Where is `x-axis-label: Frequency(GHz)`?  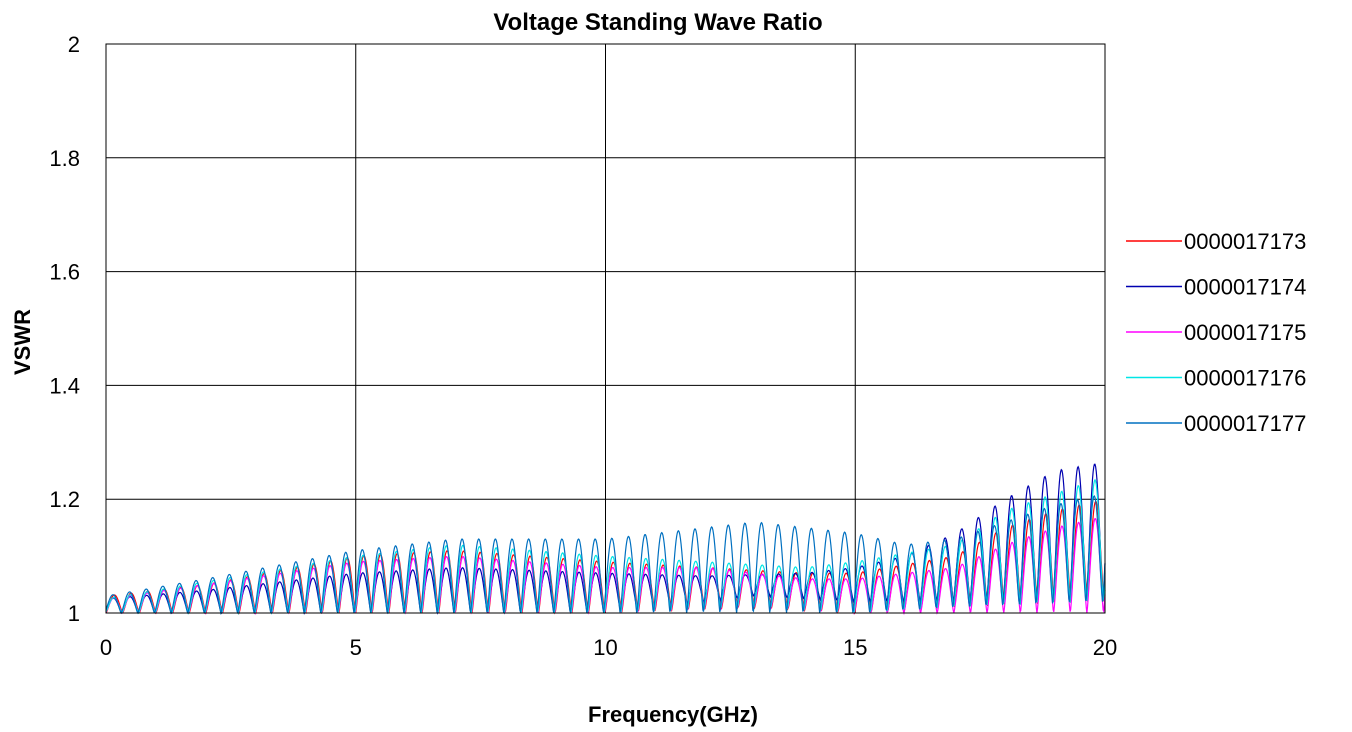 x-axis-label: Frequency(GHz) is located at coordinates (673, 714).